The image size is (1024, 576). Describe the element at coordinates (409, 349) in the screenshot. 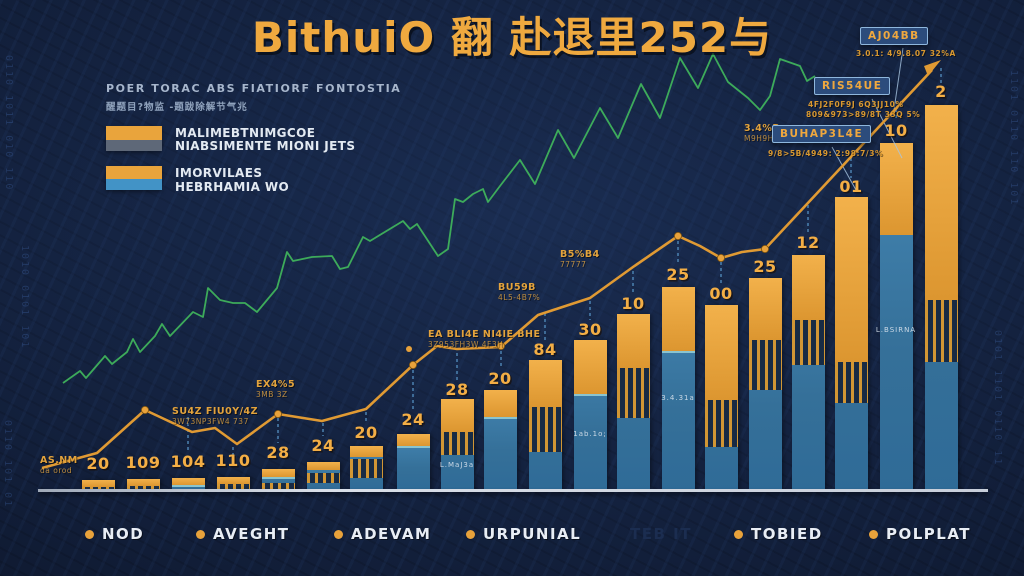

I see `floating-dot` at that location.